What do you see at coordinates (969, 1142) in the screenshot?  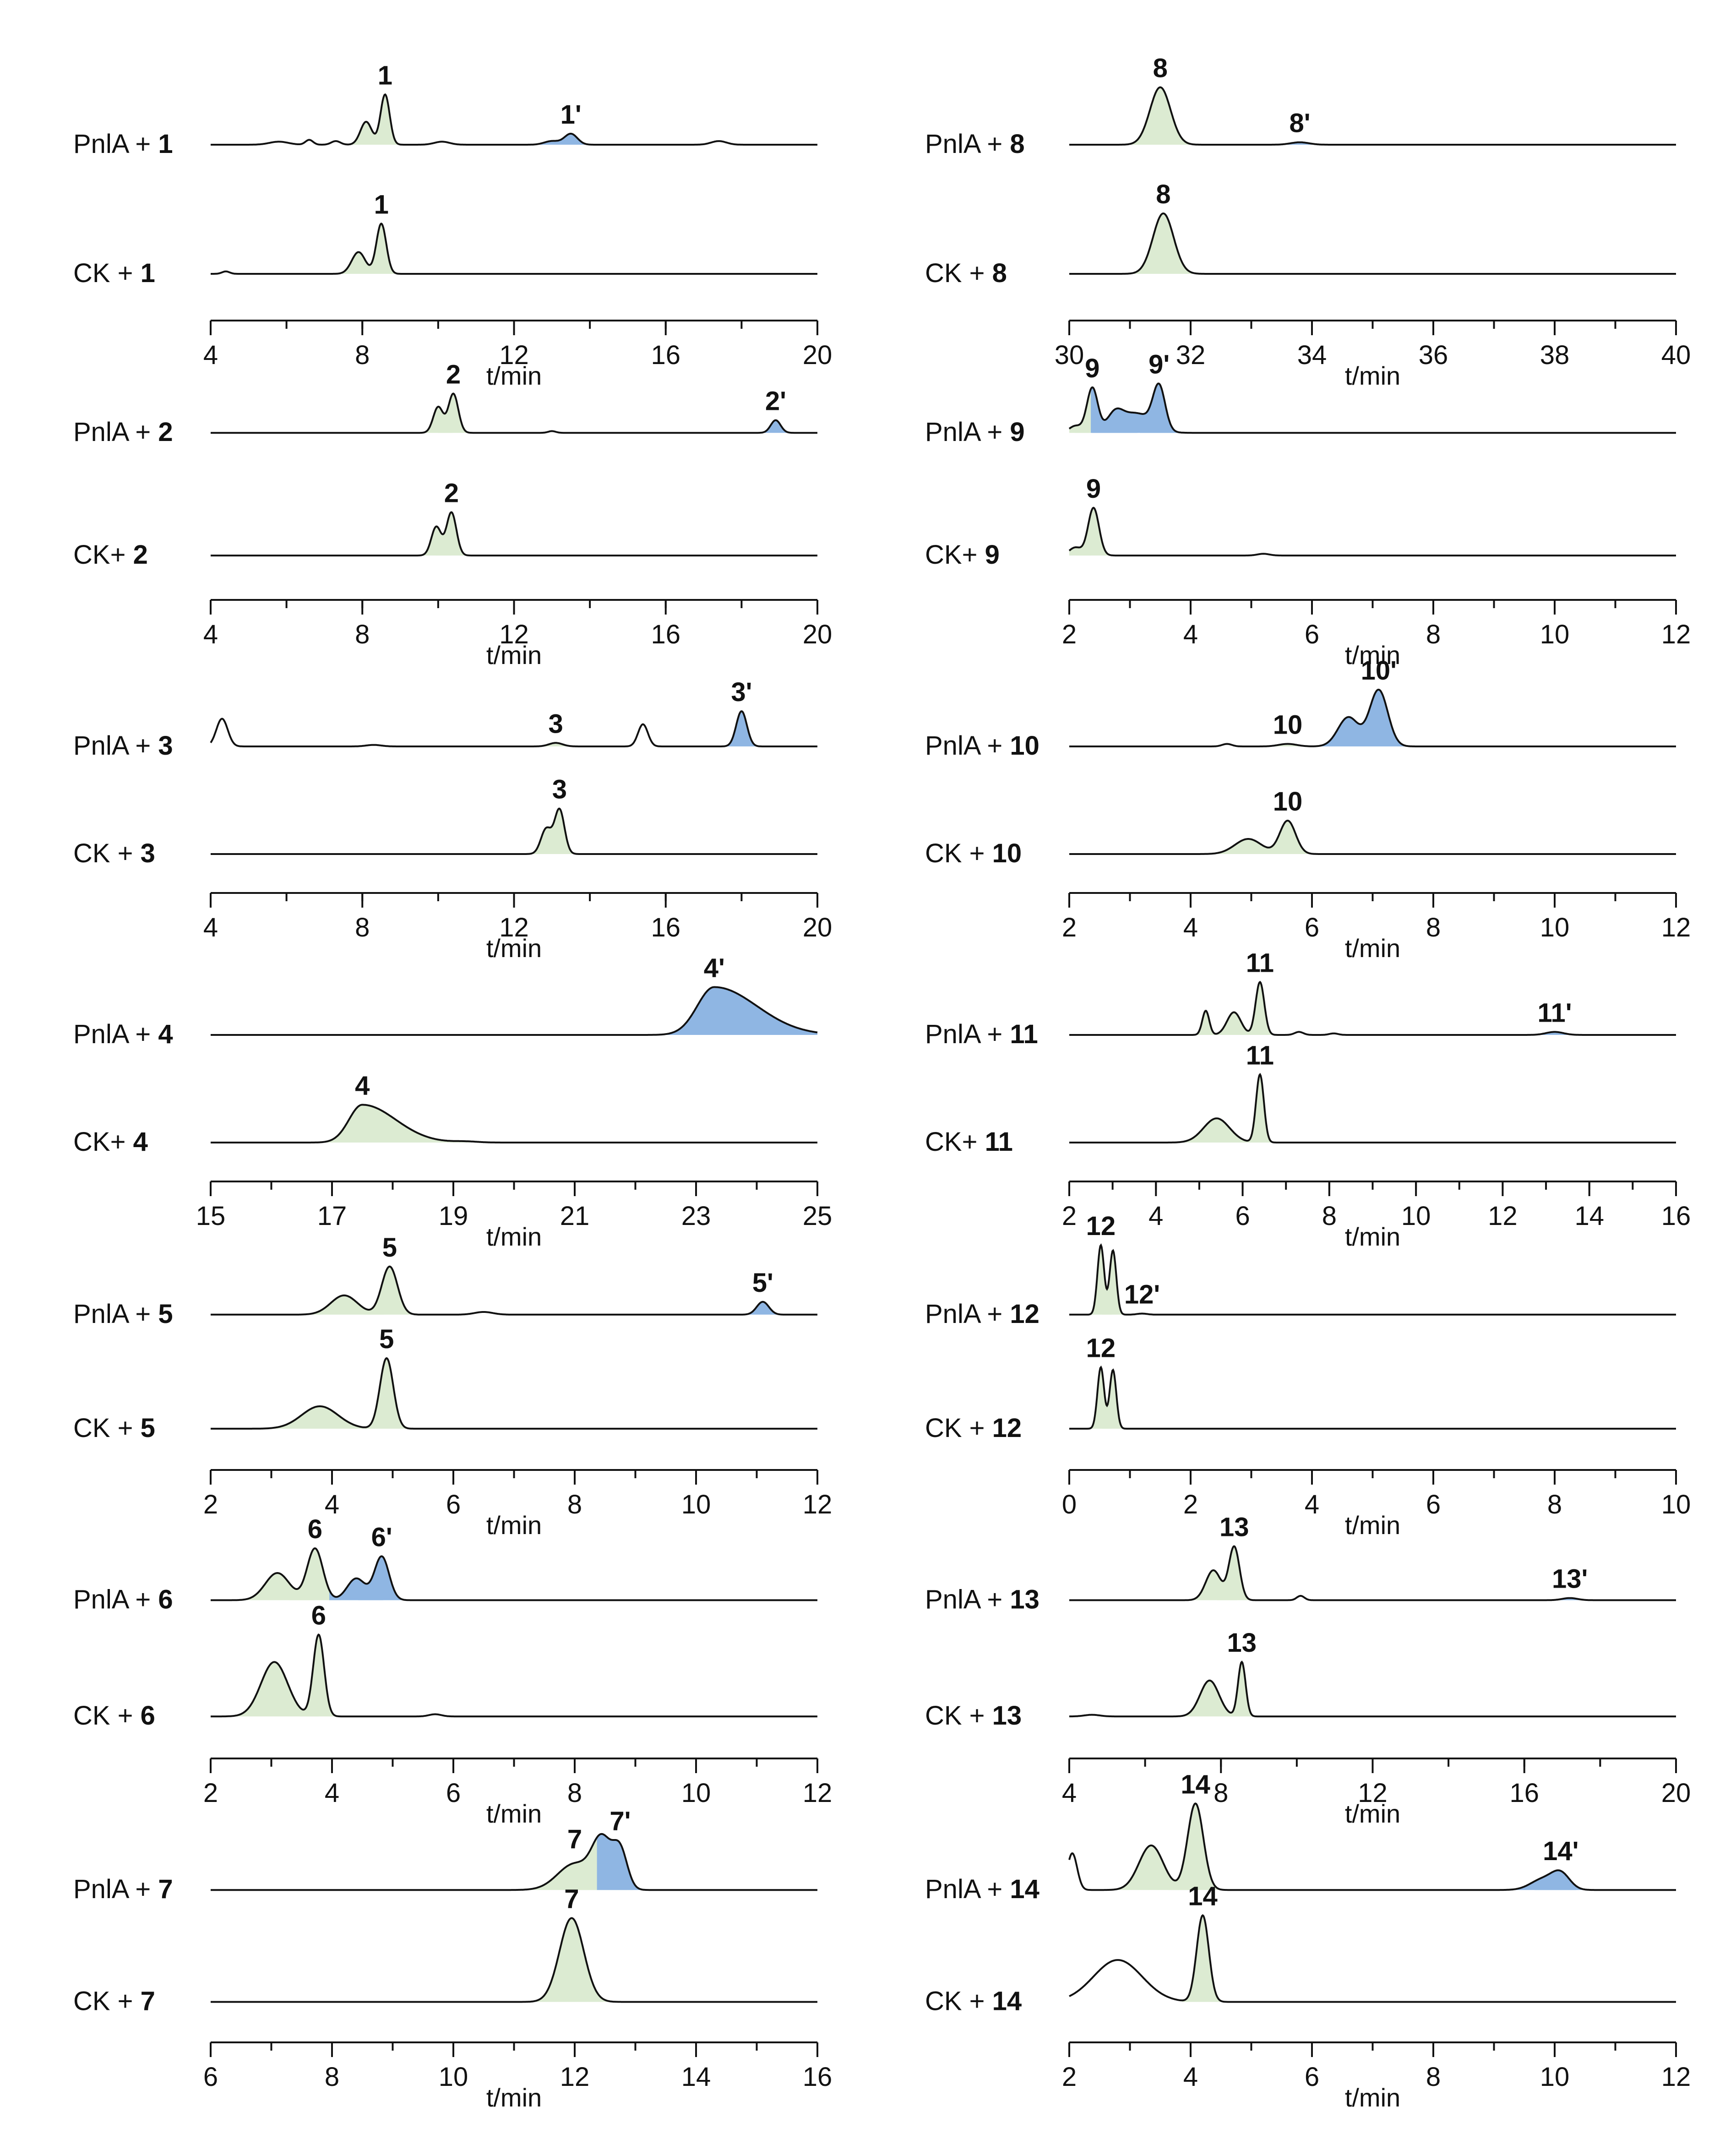 I see `trace-label: CK+ 11` at bounding box center [969, 1142].